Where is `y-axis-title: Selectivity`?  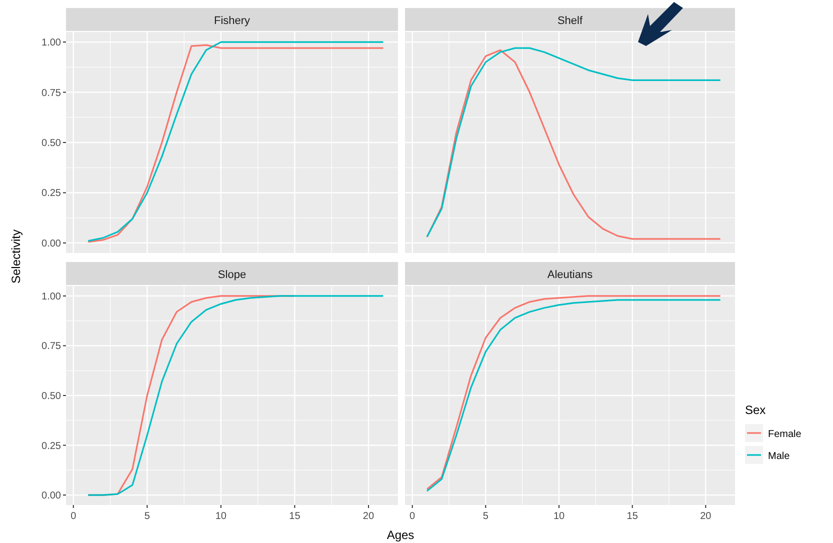 y-axis-title: Selectivity is located at coordinates (16, 256).